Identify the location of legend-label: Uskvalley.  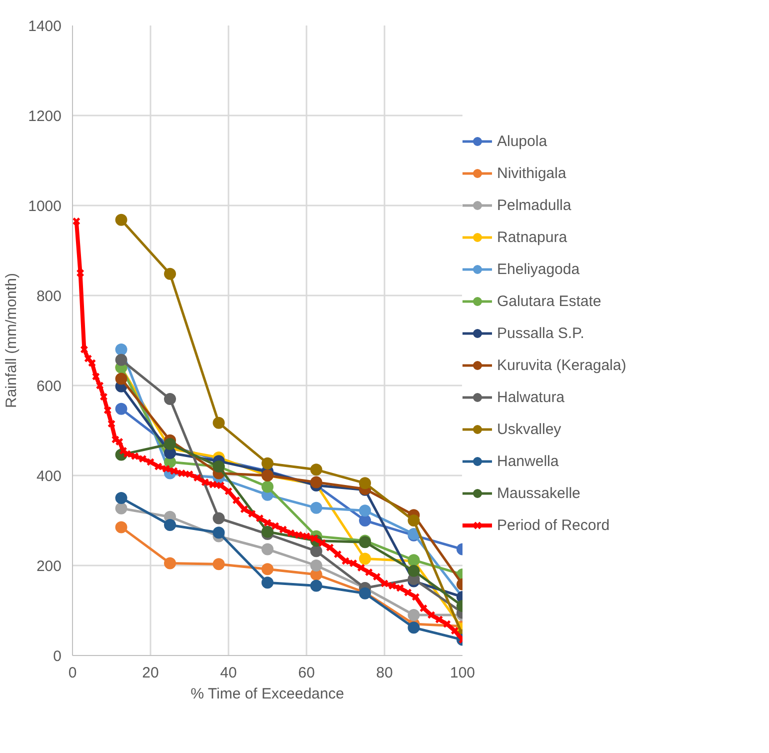
(529, 429).